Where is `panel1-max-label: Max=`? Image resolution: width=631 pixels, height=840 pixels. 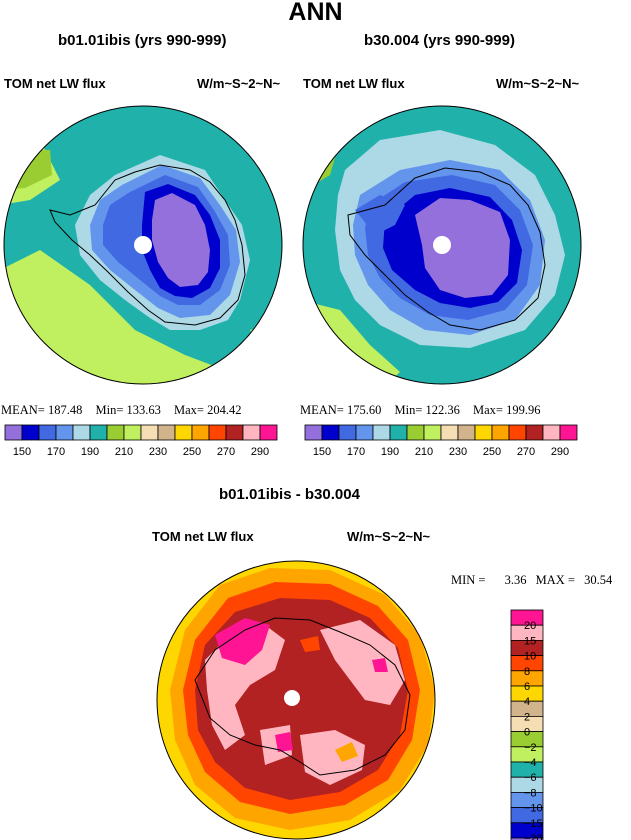
panel1-max-label: Max= is located at coordinates (189, 410).